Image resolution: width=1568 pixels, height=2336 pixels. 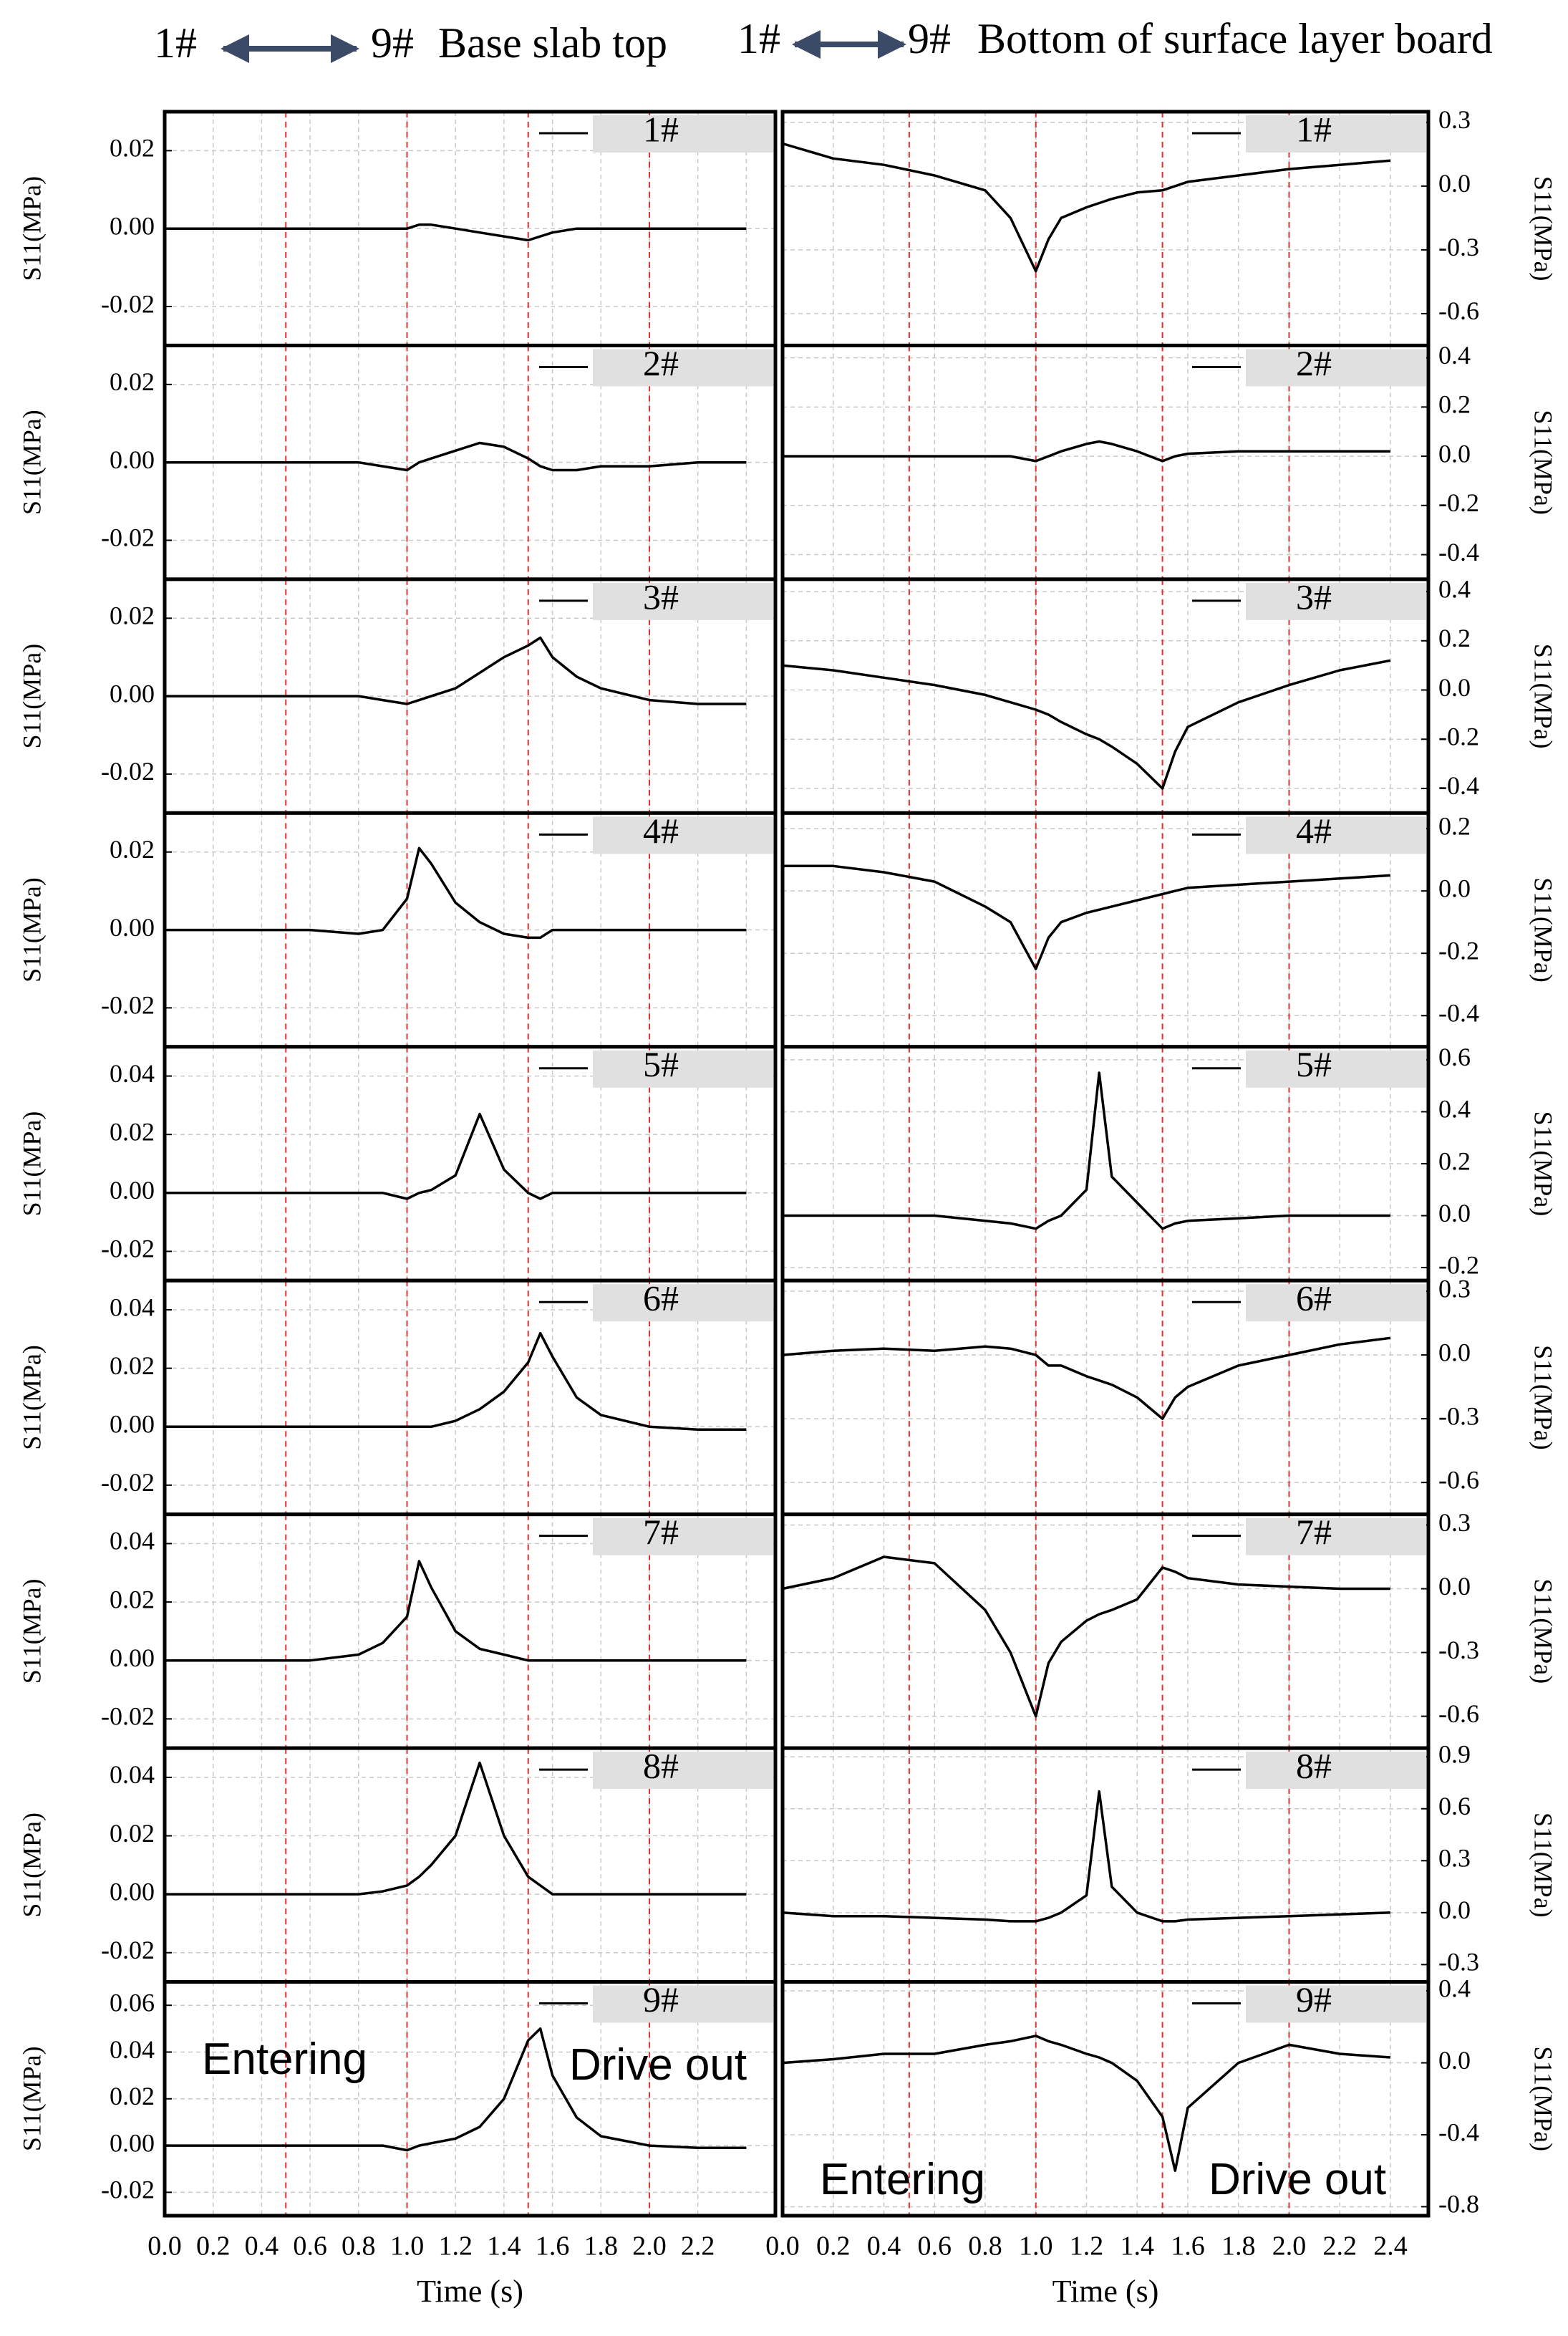 What do you see at coordinates (929, 38) in the screenshot?
I see `header-to: 9#` at bounding box center [929, 38].